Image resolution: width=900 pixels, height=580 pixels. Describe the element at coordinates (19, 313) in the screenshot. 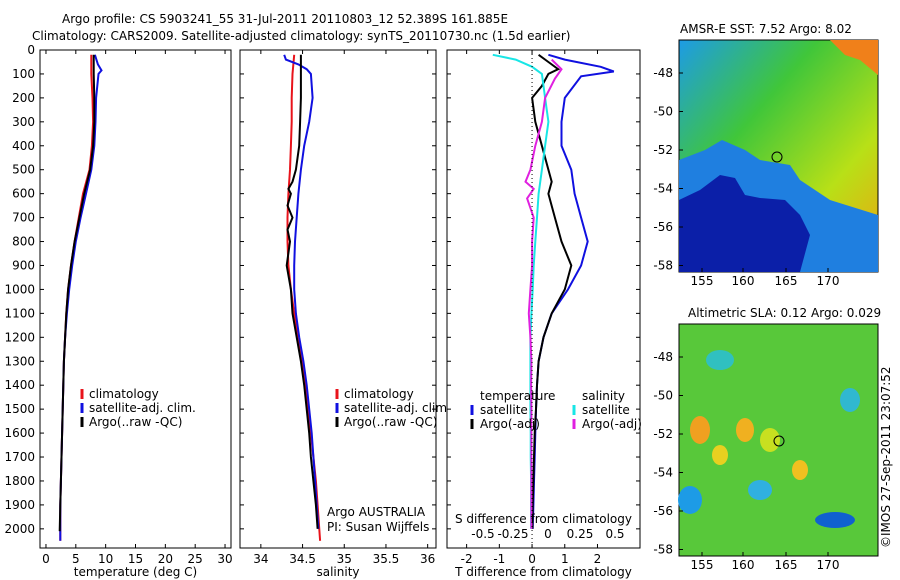

I see `y-tick-label: 1100` at that location.